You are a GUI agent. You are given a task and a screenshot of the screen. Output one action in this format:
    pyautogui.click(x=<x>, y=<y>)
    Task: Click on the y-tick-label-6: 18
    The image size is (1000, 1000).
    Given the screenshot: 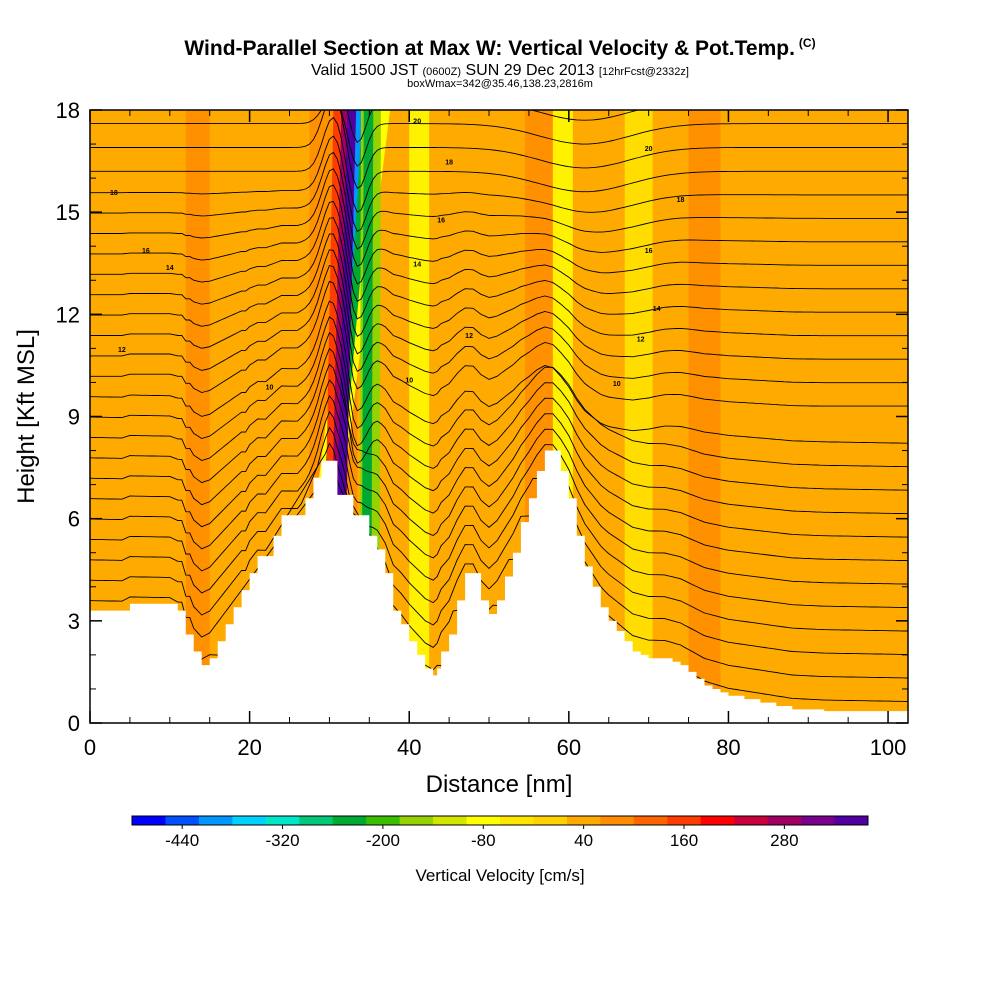 What is the action you would take?
    pyautogui.click(x=68, y=110)
    